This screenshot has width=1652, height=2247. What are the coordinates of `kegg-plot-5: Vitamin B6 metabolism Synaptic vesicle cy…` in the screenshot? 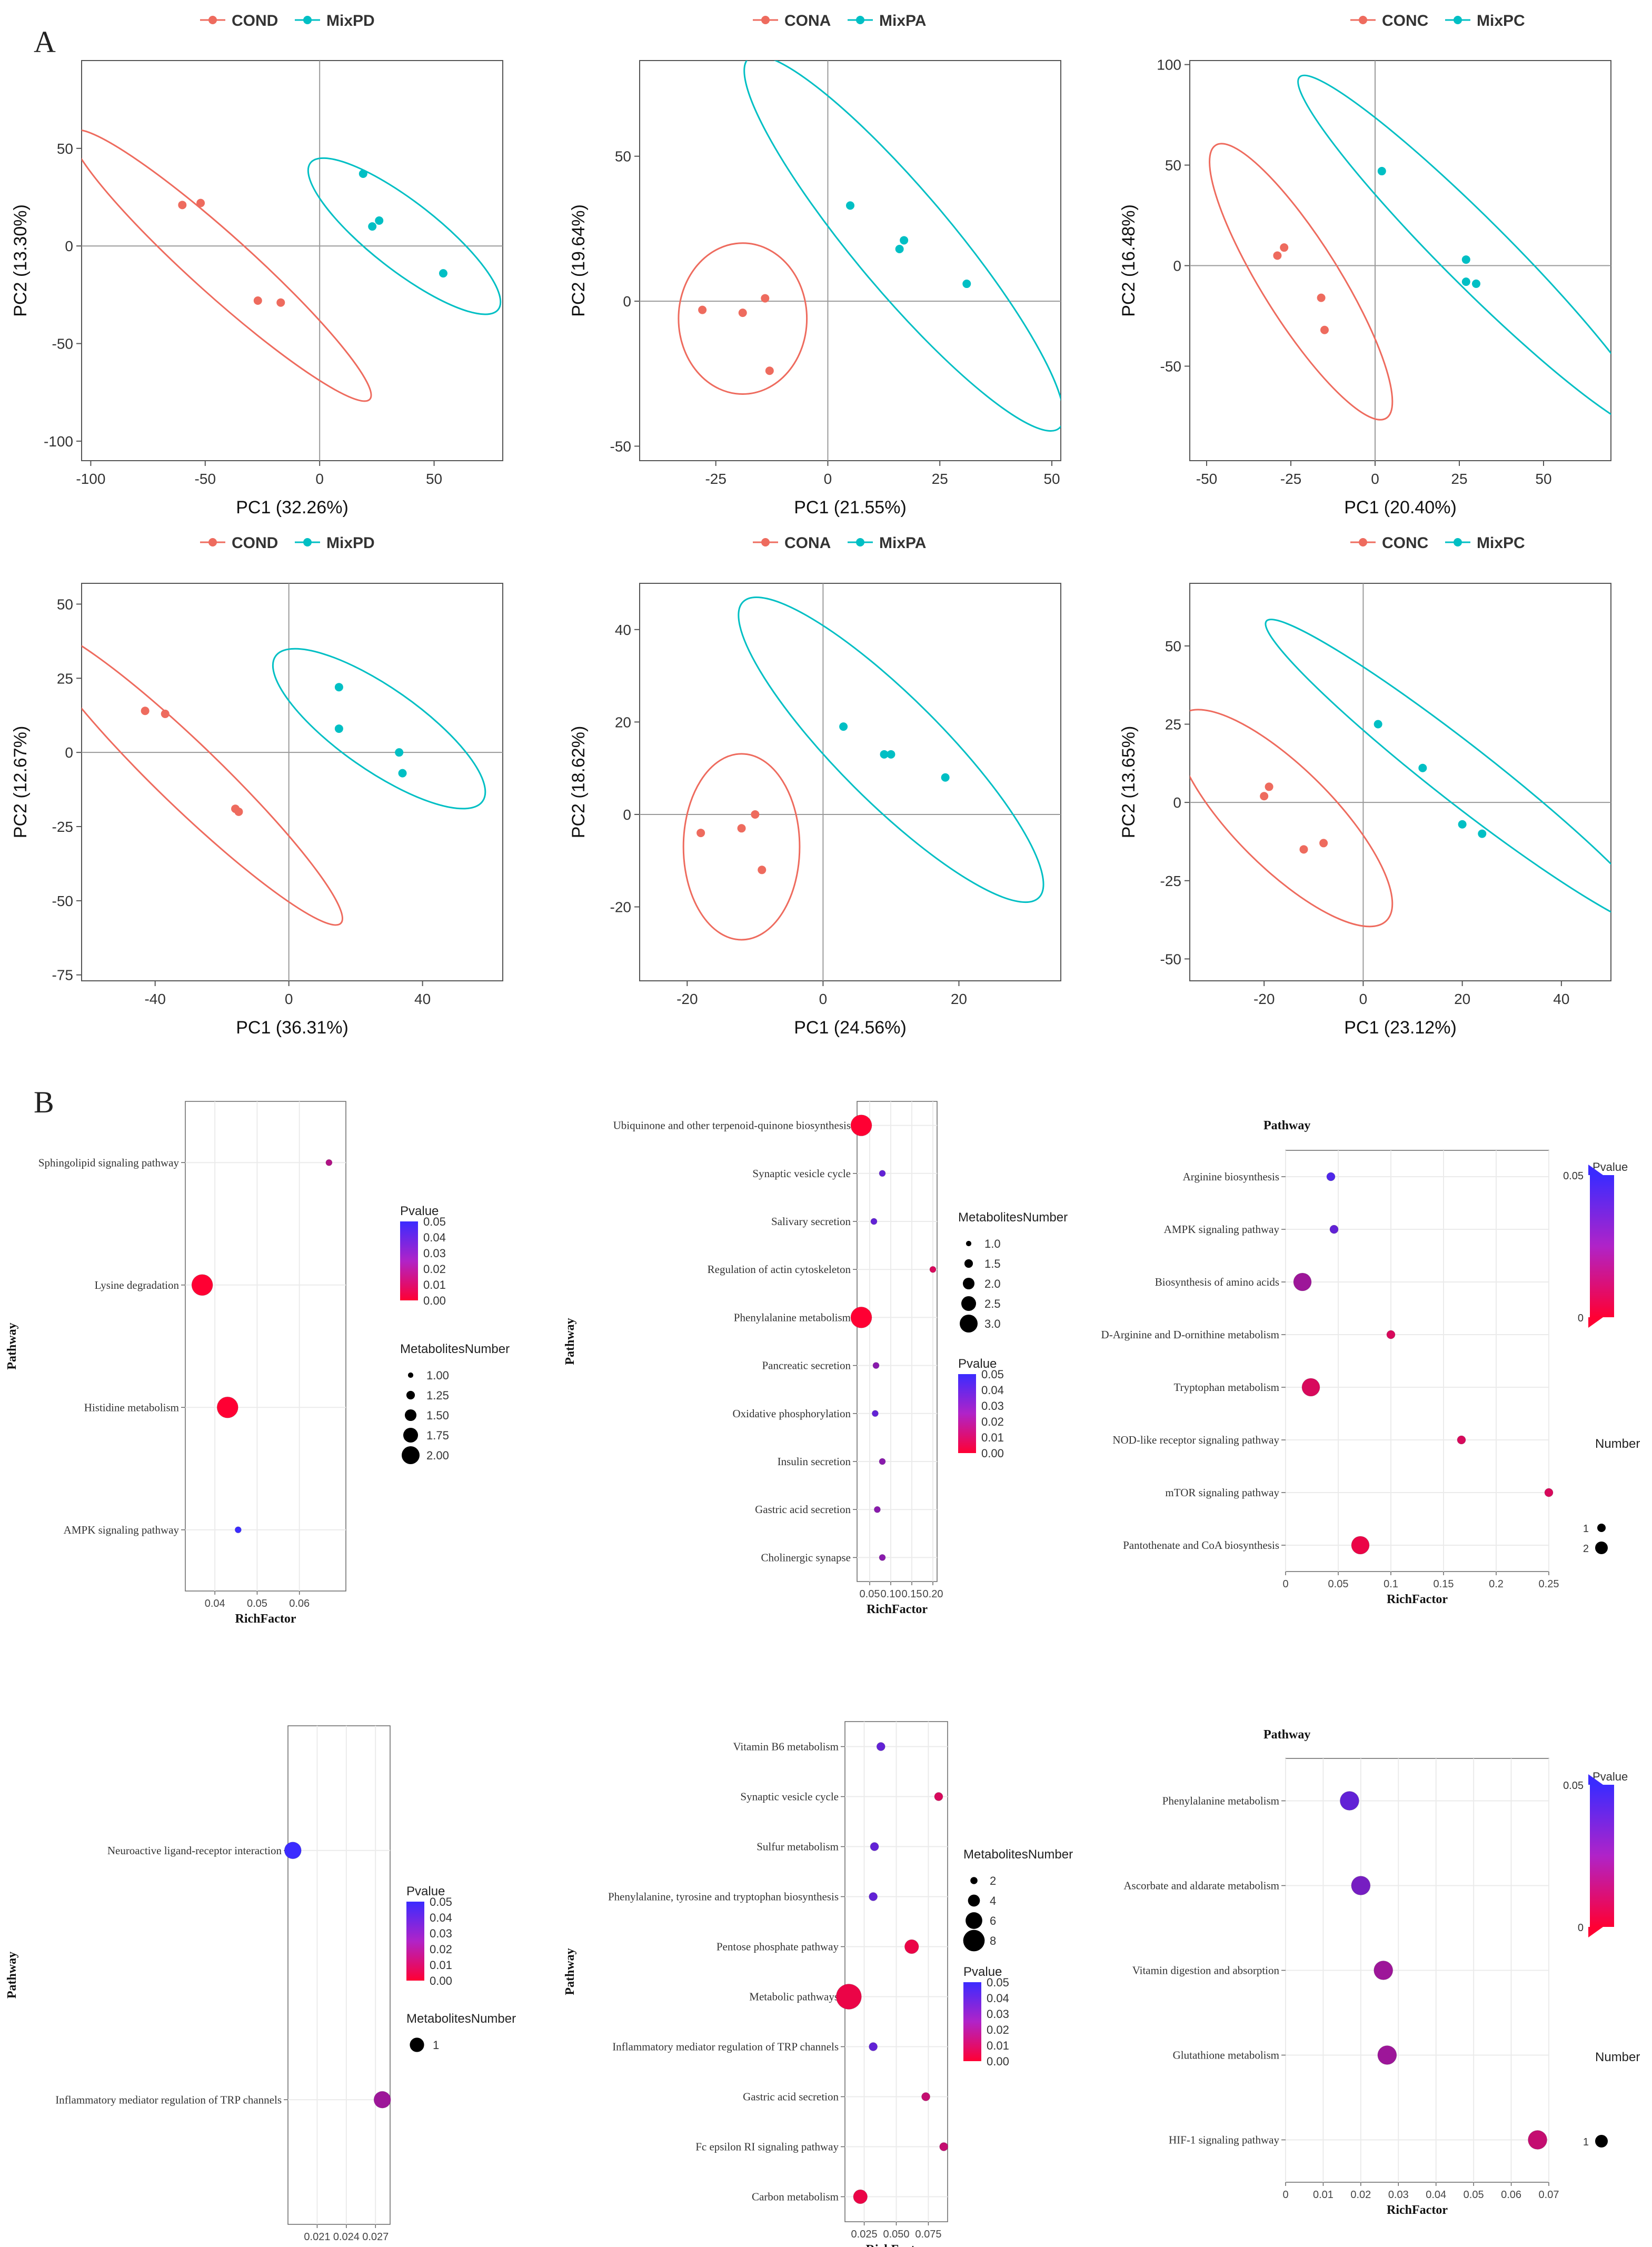 It's located at (818, 1984).